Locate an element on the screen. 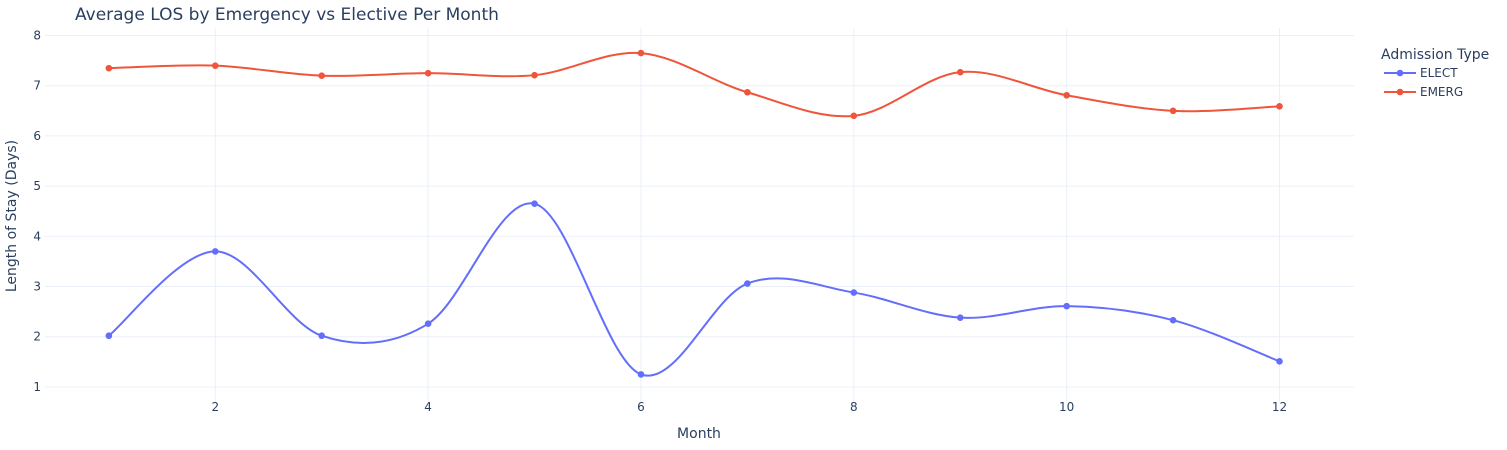  y-tick-label: 4 is located at coordinates (37, 236).